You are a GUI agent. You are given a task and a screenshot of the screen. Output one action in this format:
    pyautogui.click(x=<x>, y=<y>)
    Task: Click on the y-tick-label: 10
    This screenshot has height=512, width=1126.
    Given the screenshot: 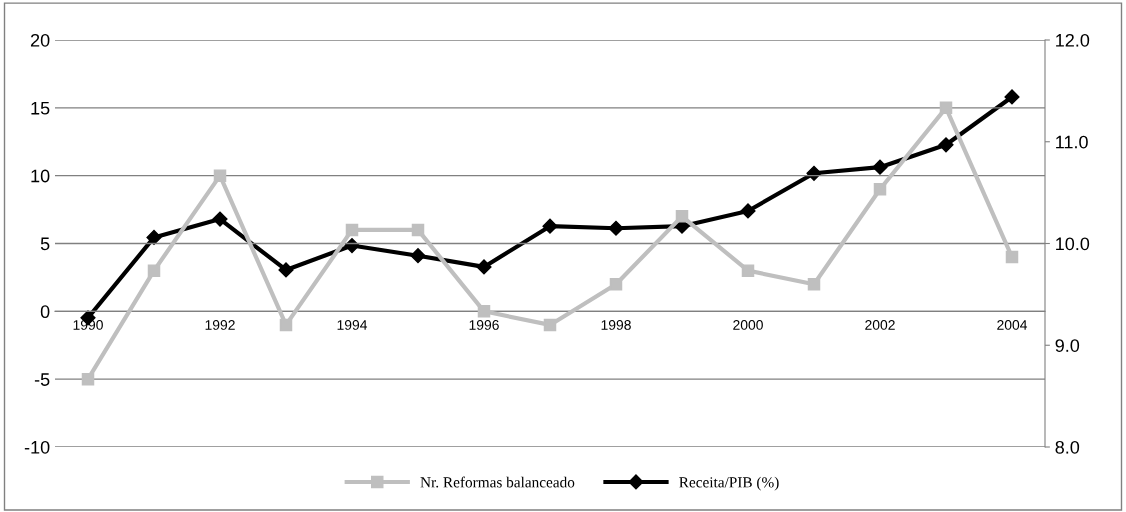 What is the action you would take?
    pyautogui.click(x=40, y=176)
    